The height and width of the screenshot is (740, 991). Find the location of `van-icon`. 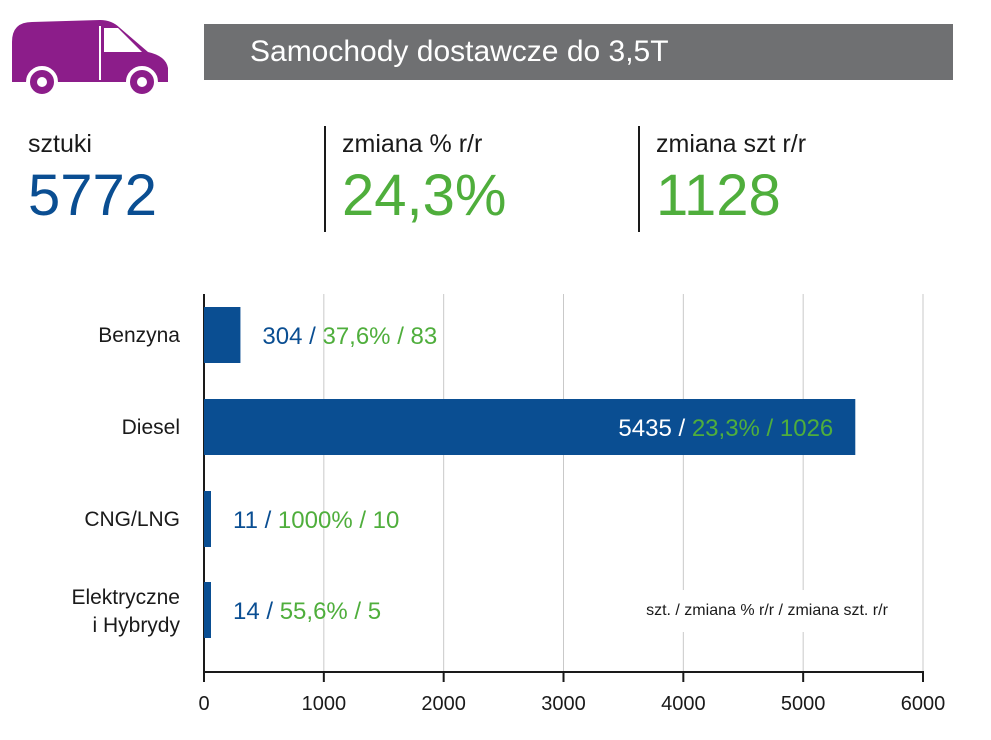

van-icon is located at coordinates (90, 57).